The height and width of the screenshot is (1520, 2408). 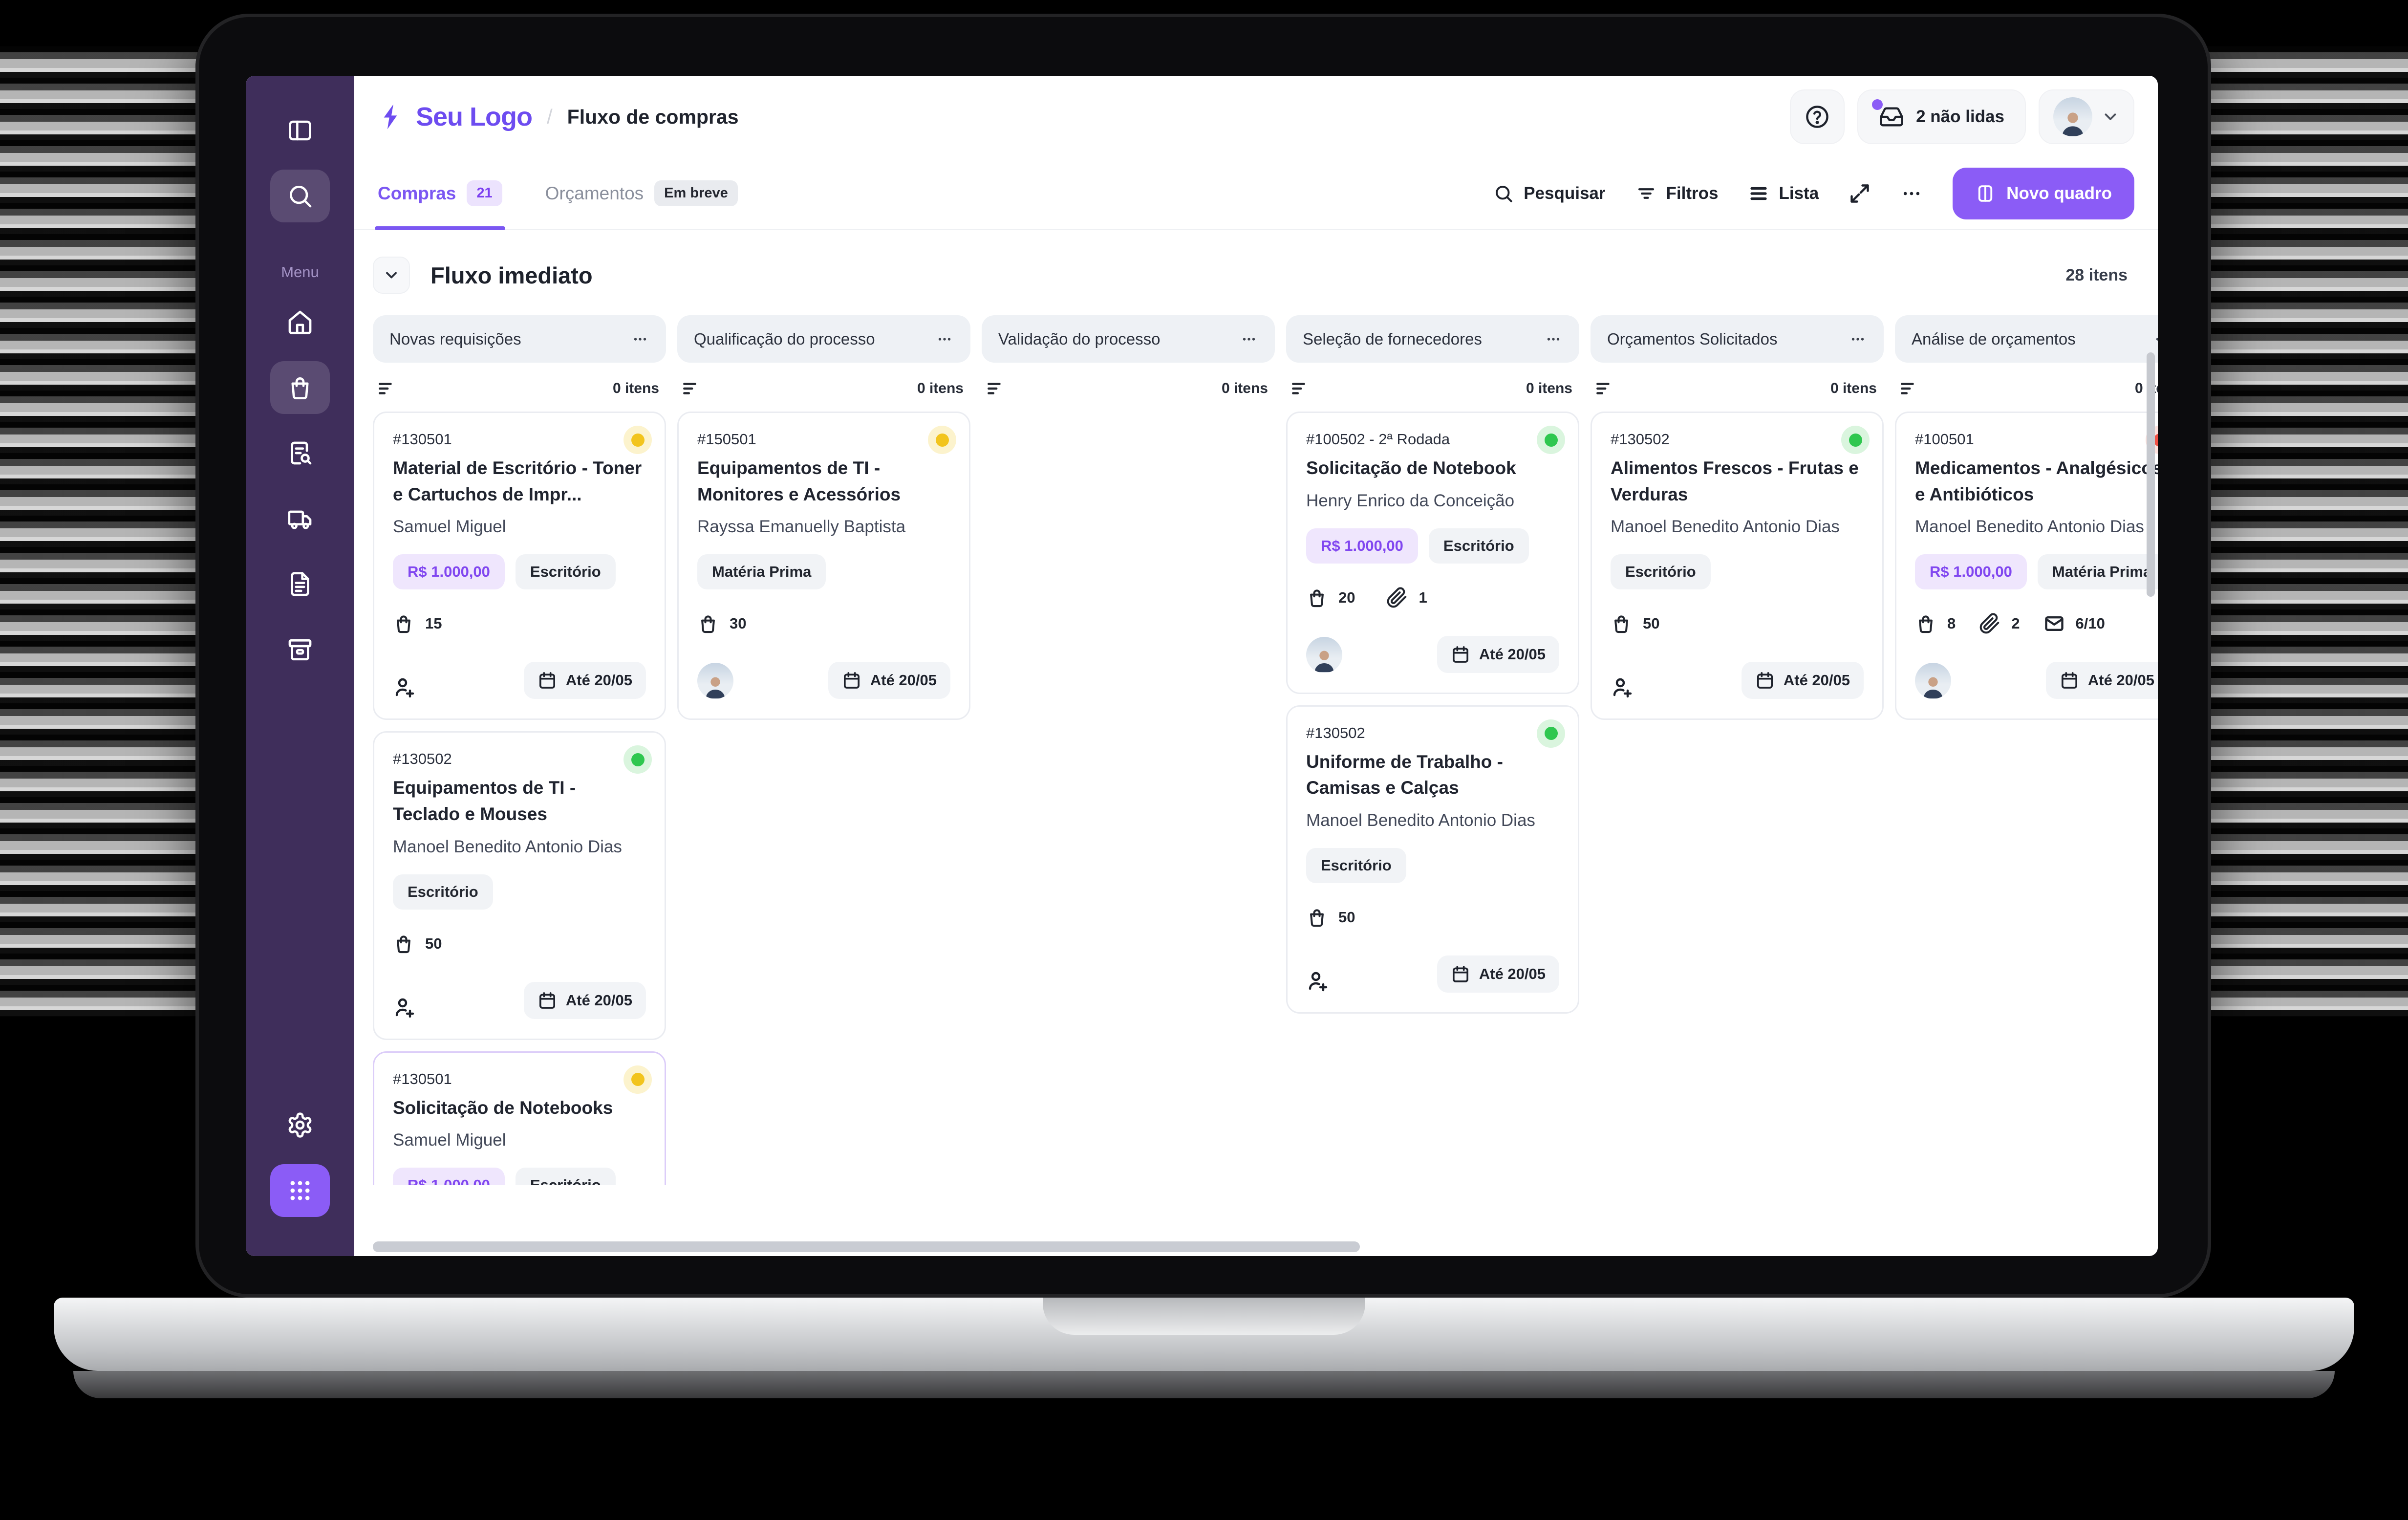 I want to click on user-menu-button, so click(x=2087, y=116).